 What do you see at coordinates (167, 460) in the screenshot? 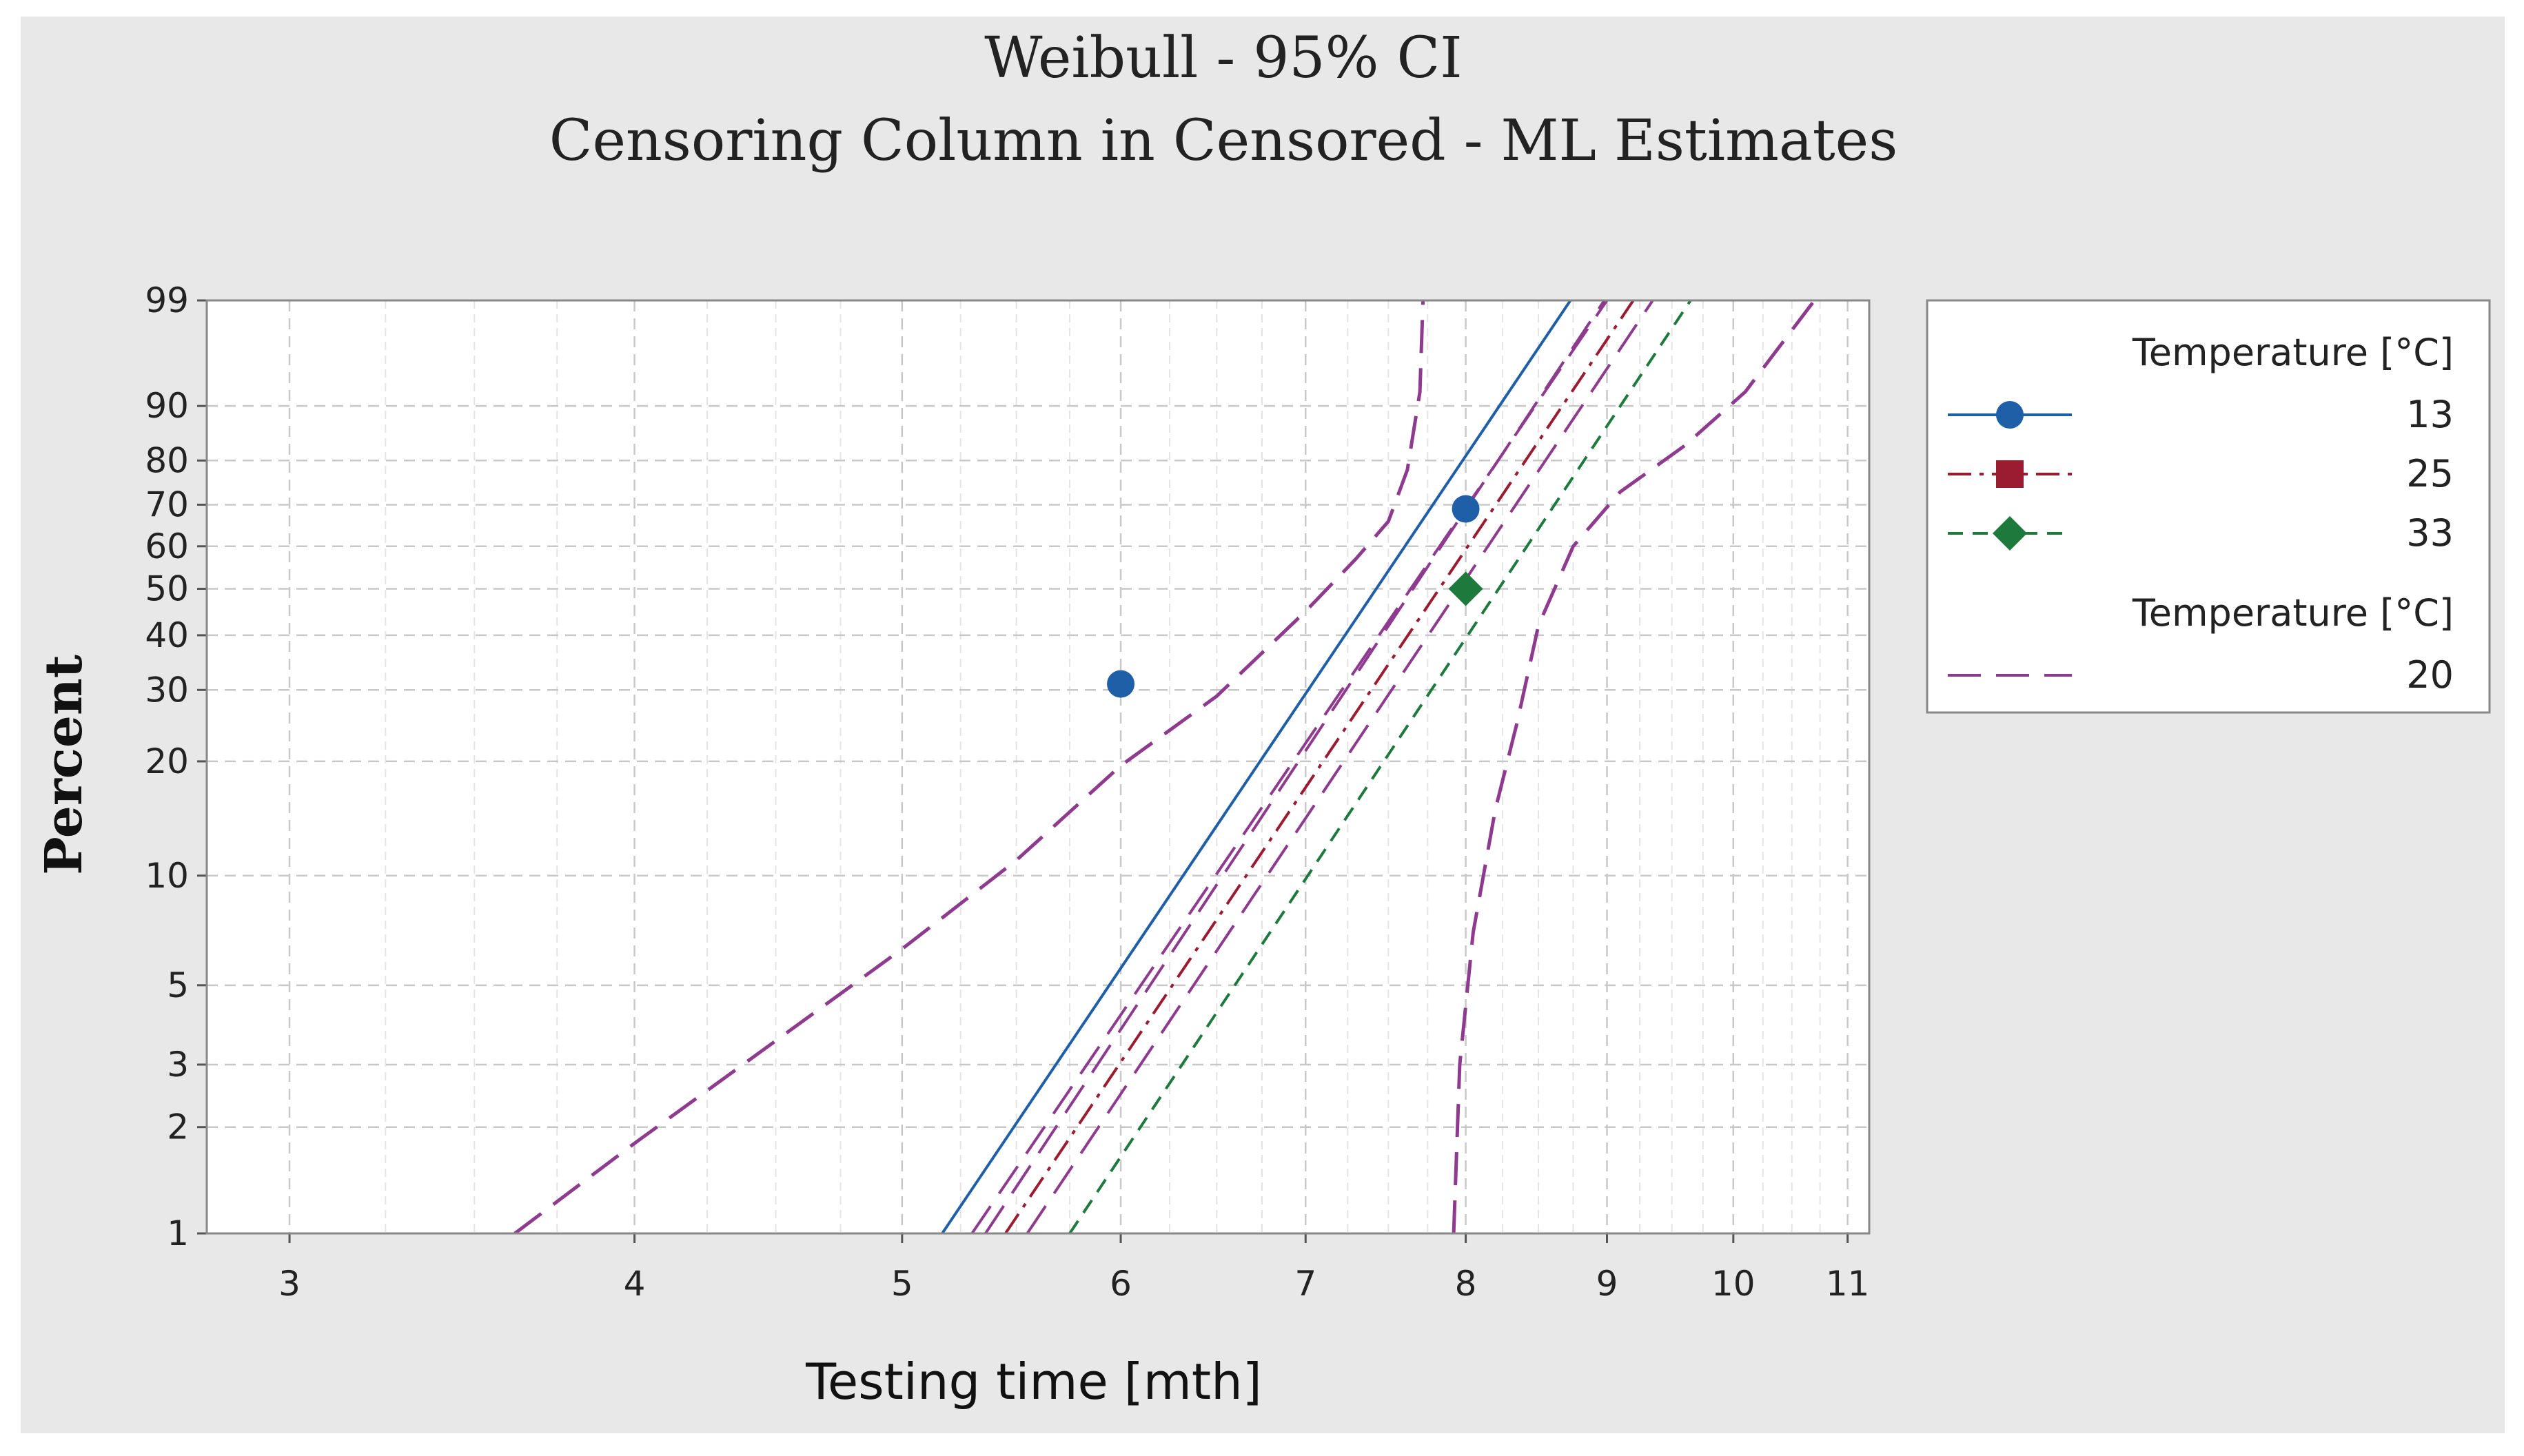
I see `y-tick-label: 80` at bounding box center [167, 460].